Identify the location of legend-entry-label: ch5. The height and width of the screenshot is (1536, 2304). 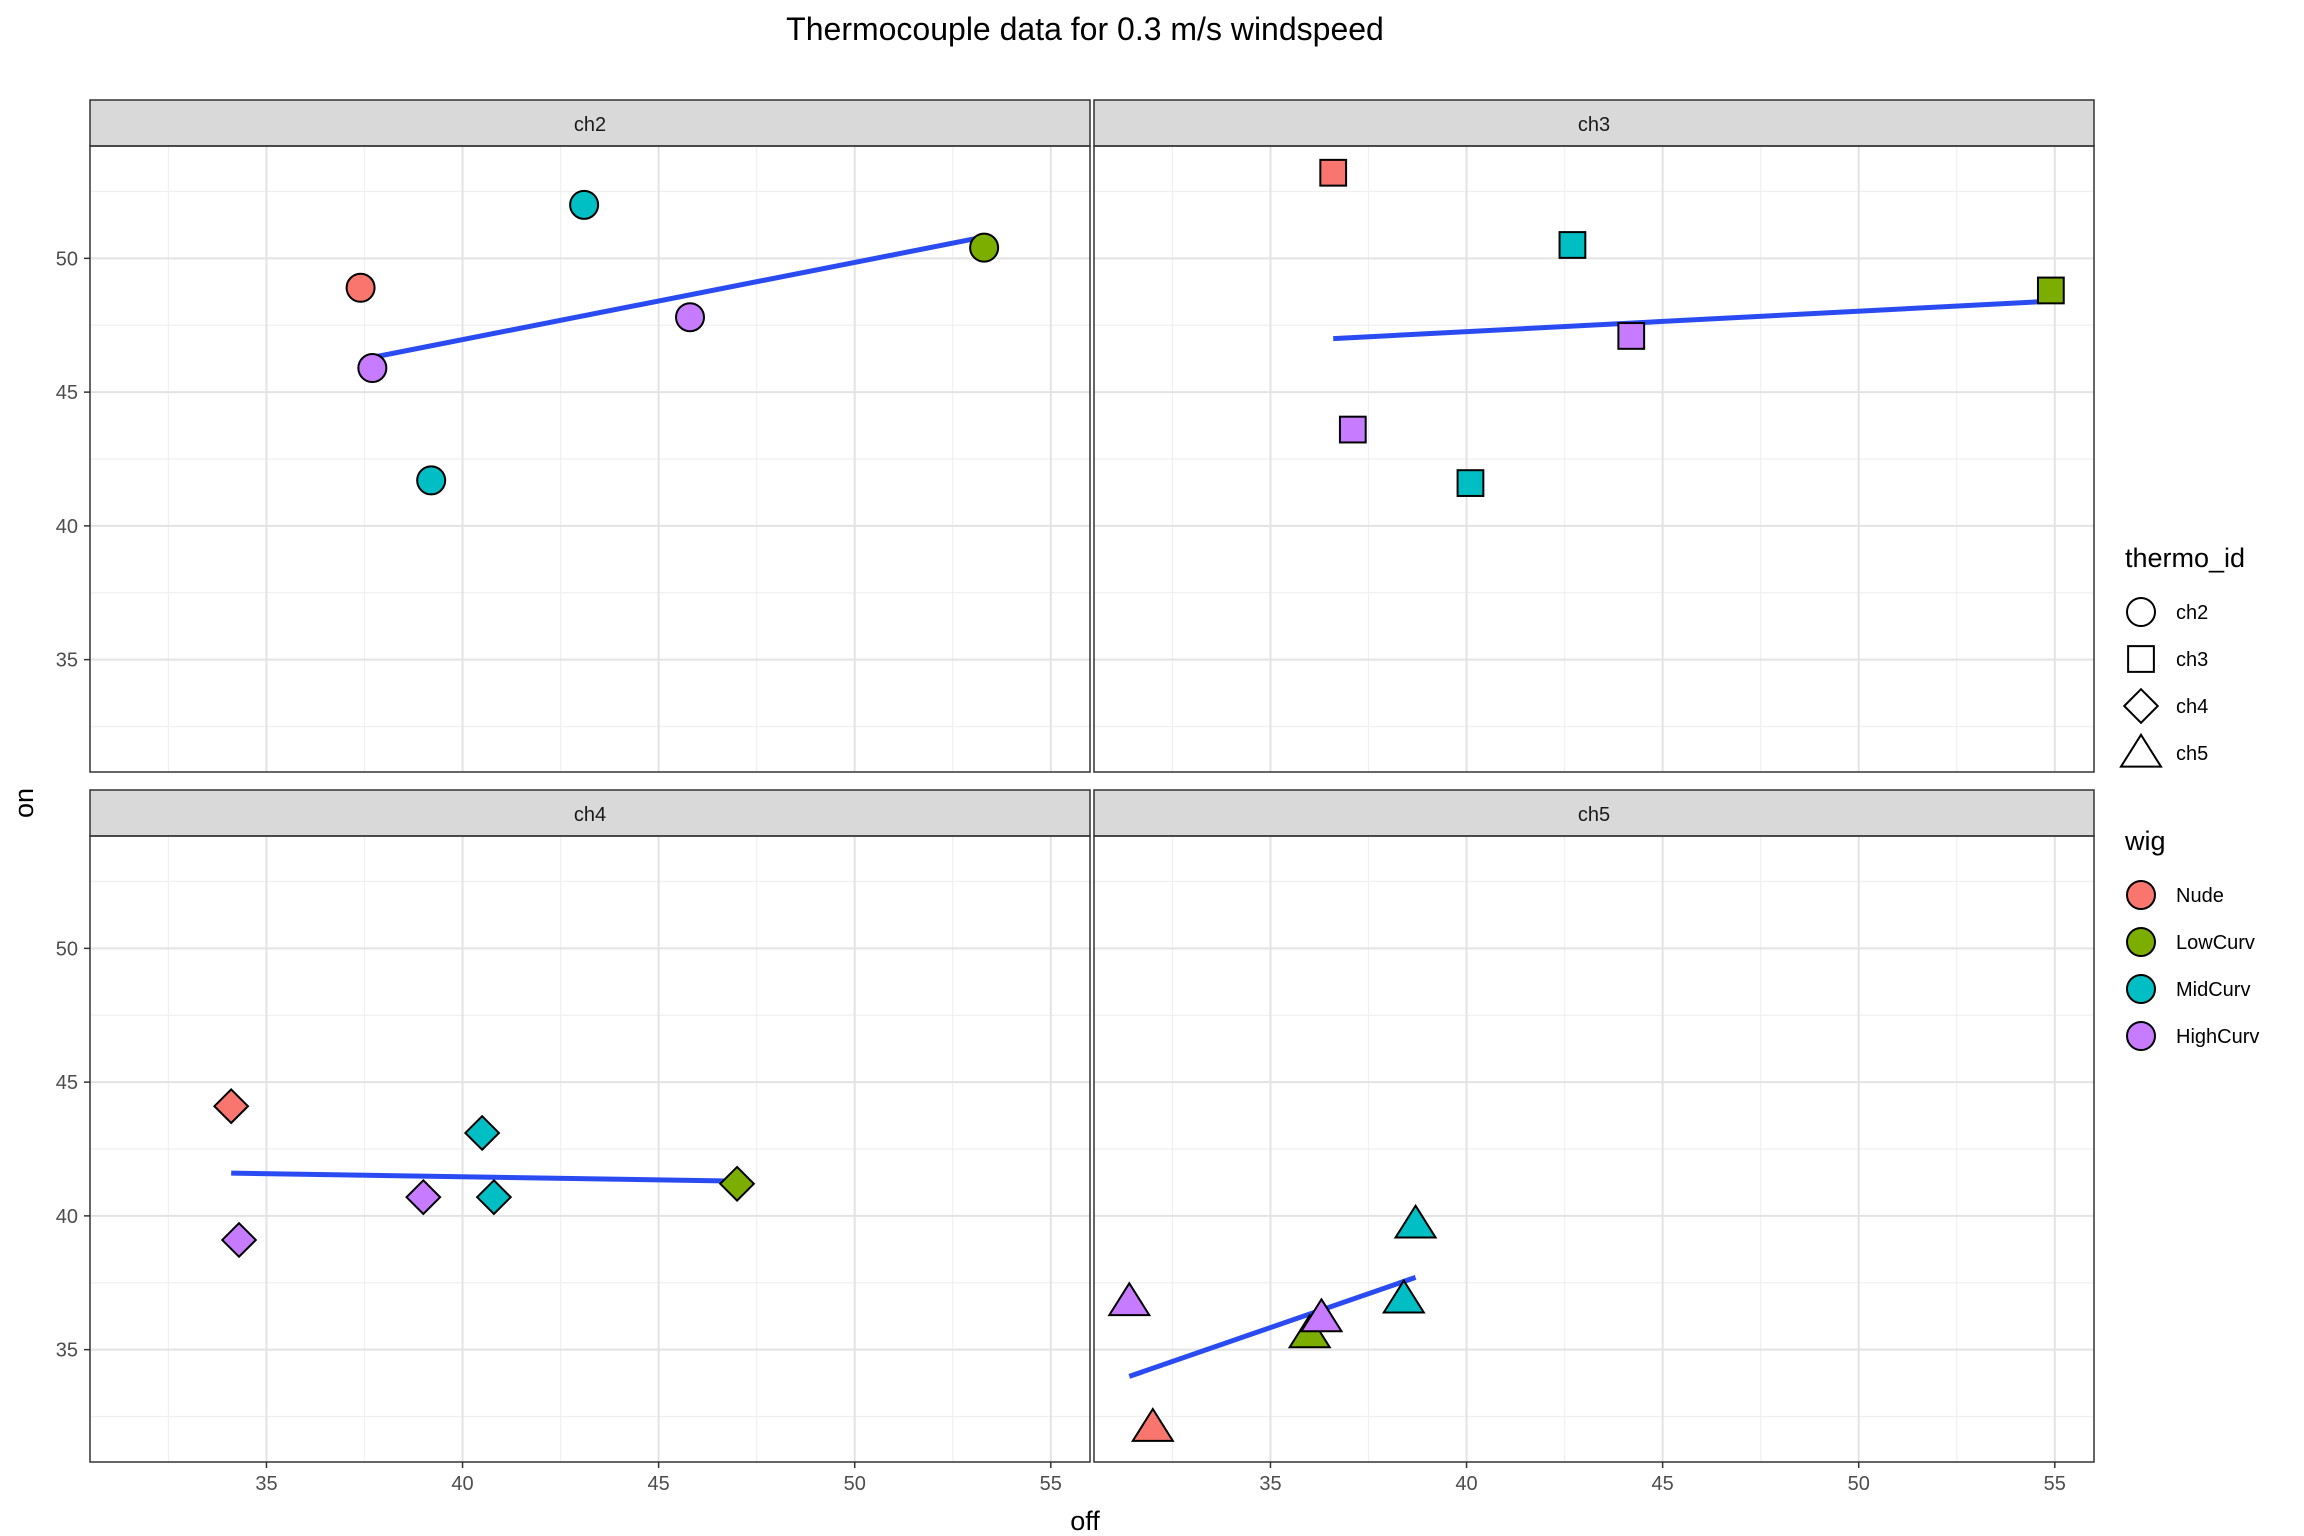
(2192, 754).